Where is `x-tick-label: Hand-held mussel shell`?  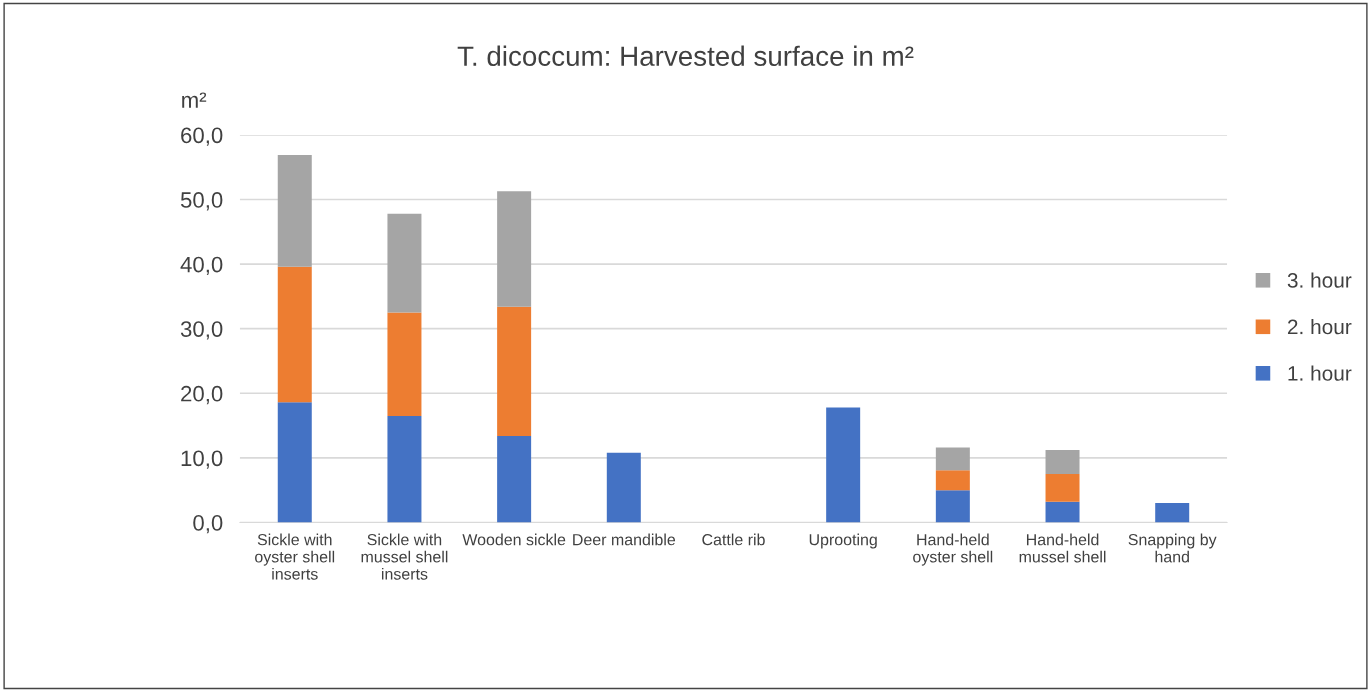 x-tick-label: Hand-held mussel shell is located at coordinates (1062, 548).